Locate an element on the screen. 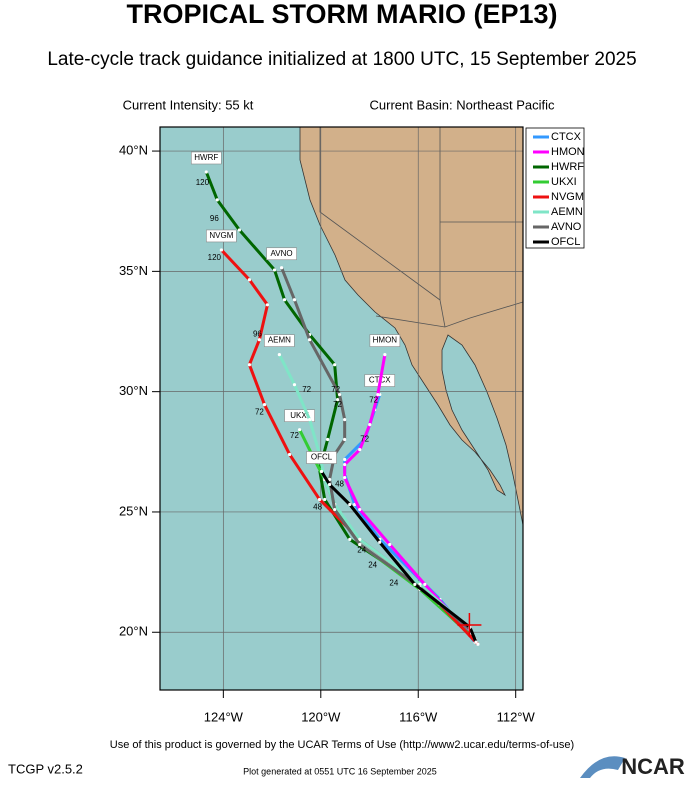 Image resolution: width=685 pixels, height=785 pixels. lat-tick-label: 25°N is located at coordinates (133, 510).